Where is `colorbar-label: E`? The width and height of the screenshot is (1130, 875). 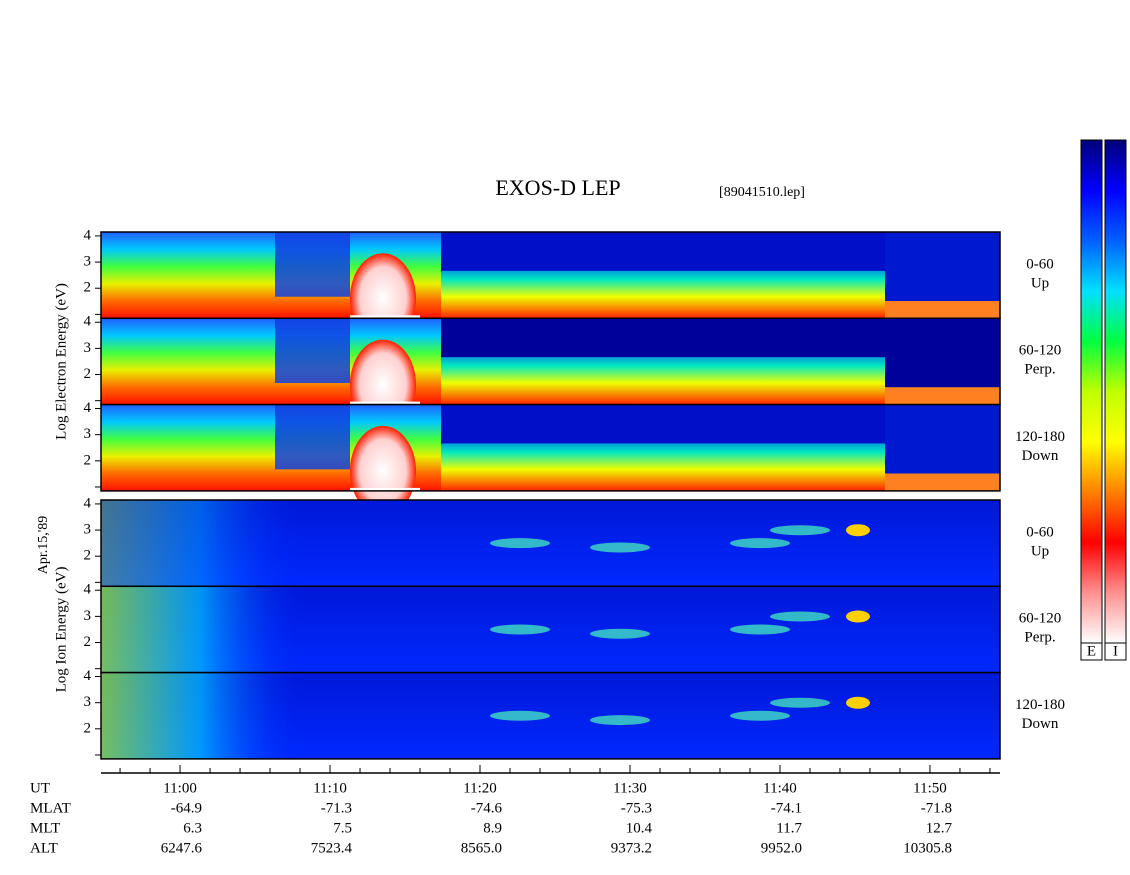
colorbar-label: E is located at coordinates (1091, 651).